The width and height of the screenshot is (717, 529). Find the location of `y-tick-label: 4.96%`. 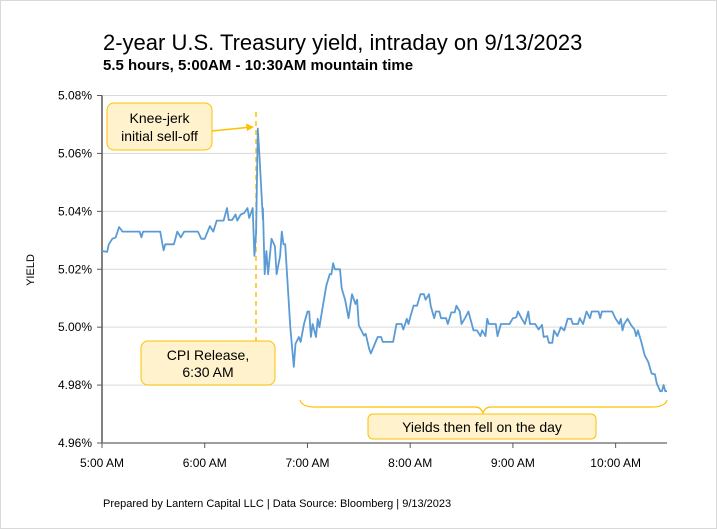

y-tick-label: 4.96% is located at coordinates (75, 443).